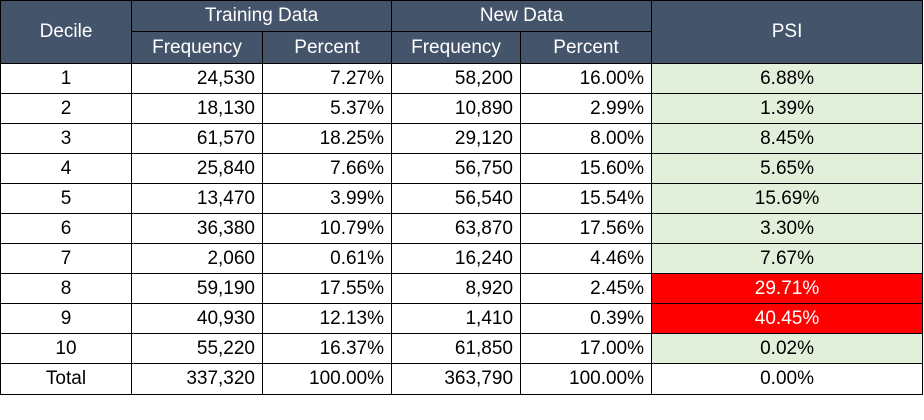 Image resolution: width=924 pixels, height=420 pixels. What do you see at coordinates (261, 16) in the screenshot?
I see `header-training-data: Training Data` at bounding box center [261, 16].